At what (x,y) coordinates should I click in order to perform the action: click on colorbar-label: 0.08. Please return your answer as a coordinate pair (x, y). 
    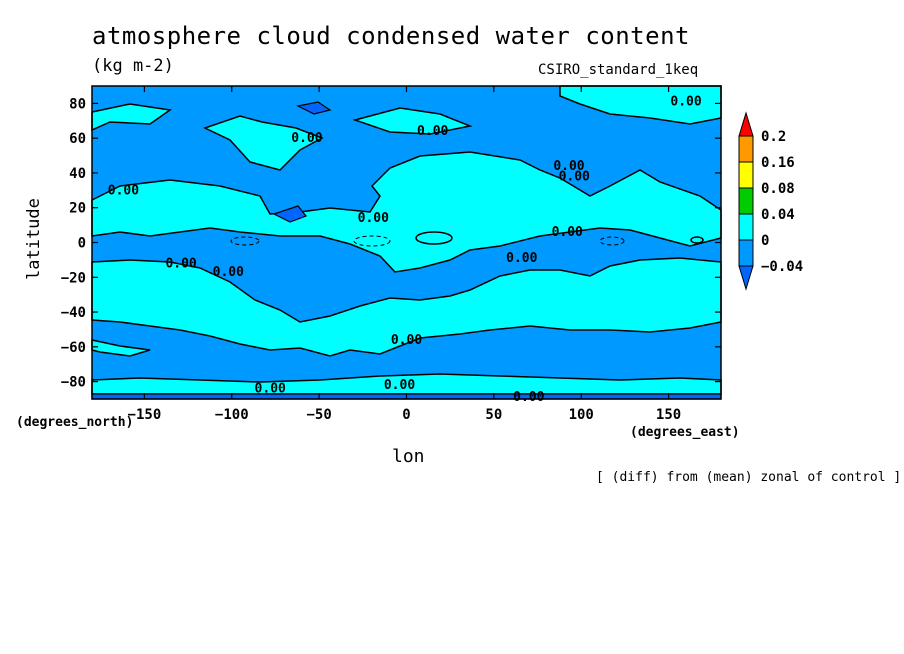
    Looking at the image, I should click on (778, 189).